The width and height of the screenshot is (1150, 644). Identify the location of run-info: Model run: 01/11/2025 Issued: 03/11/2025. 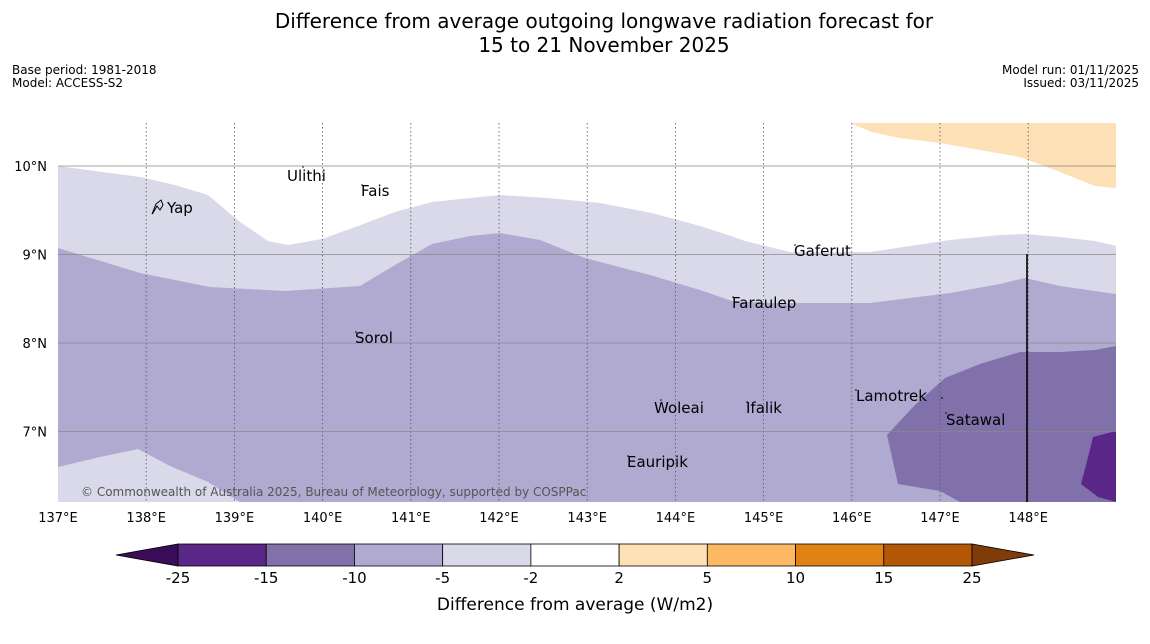
(1070, 77).